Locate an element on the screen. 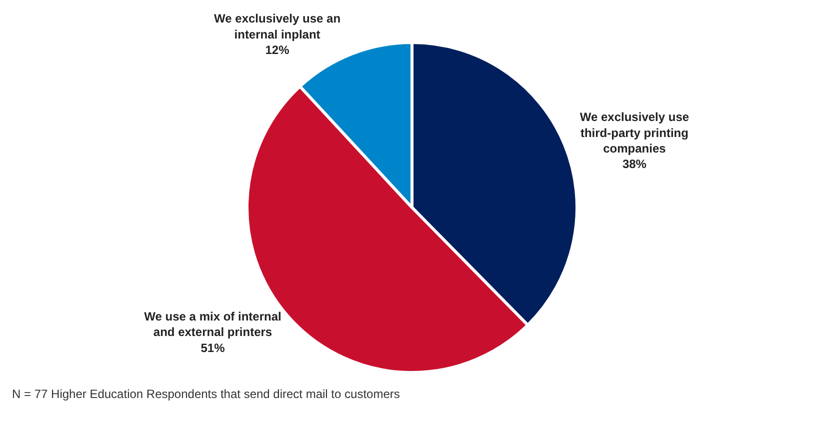  data-label: 51% is located at coordinates (213, 347).